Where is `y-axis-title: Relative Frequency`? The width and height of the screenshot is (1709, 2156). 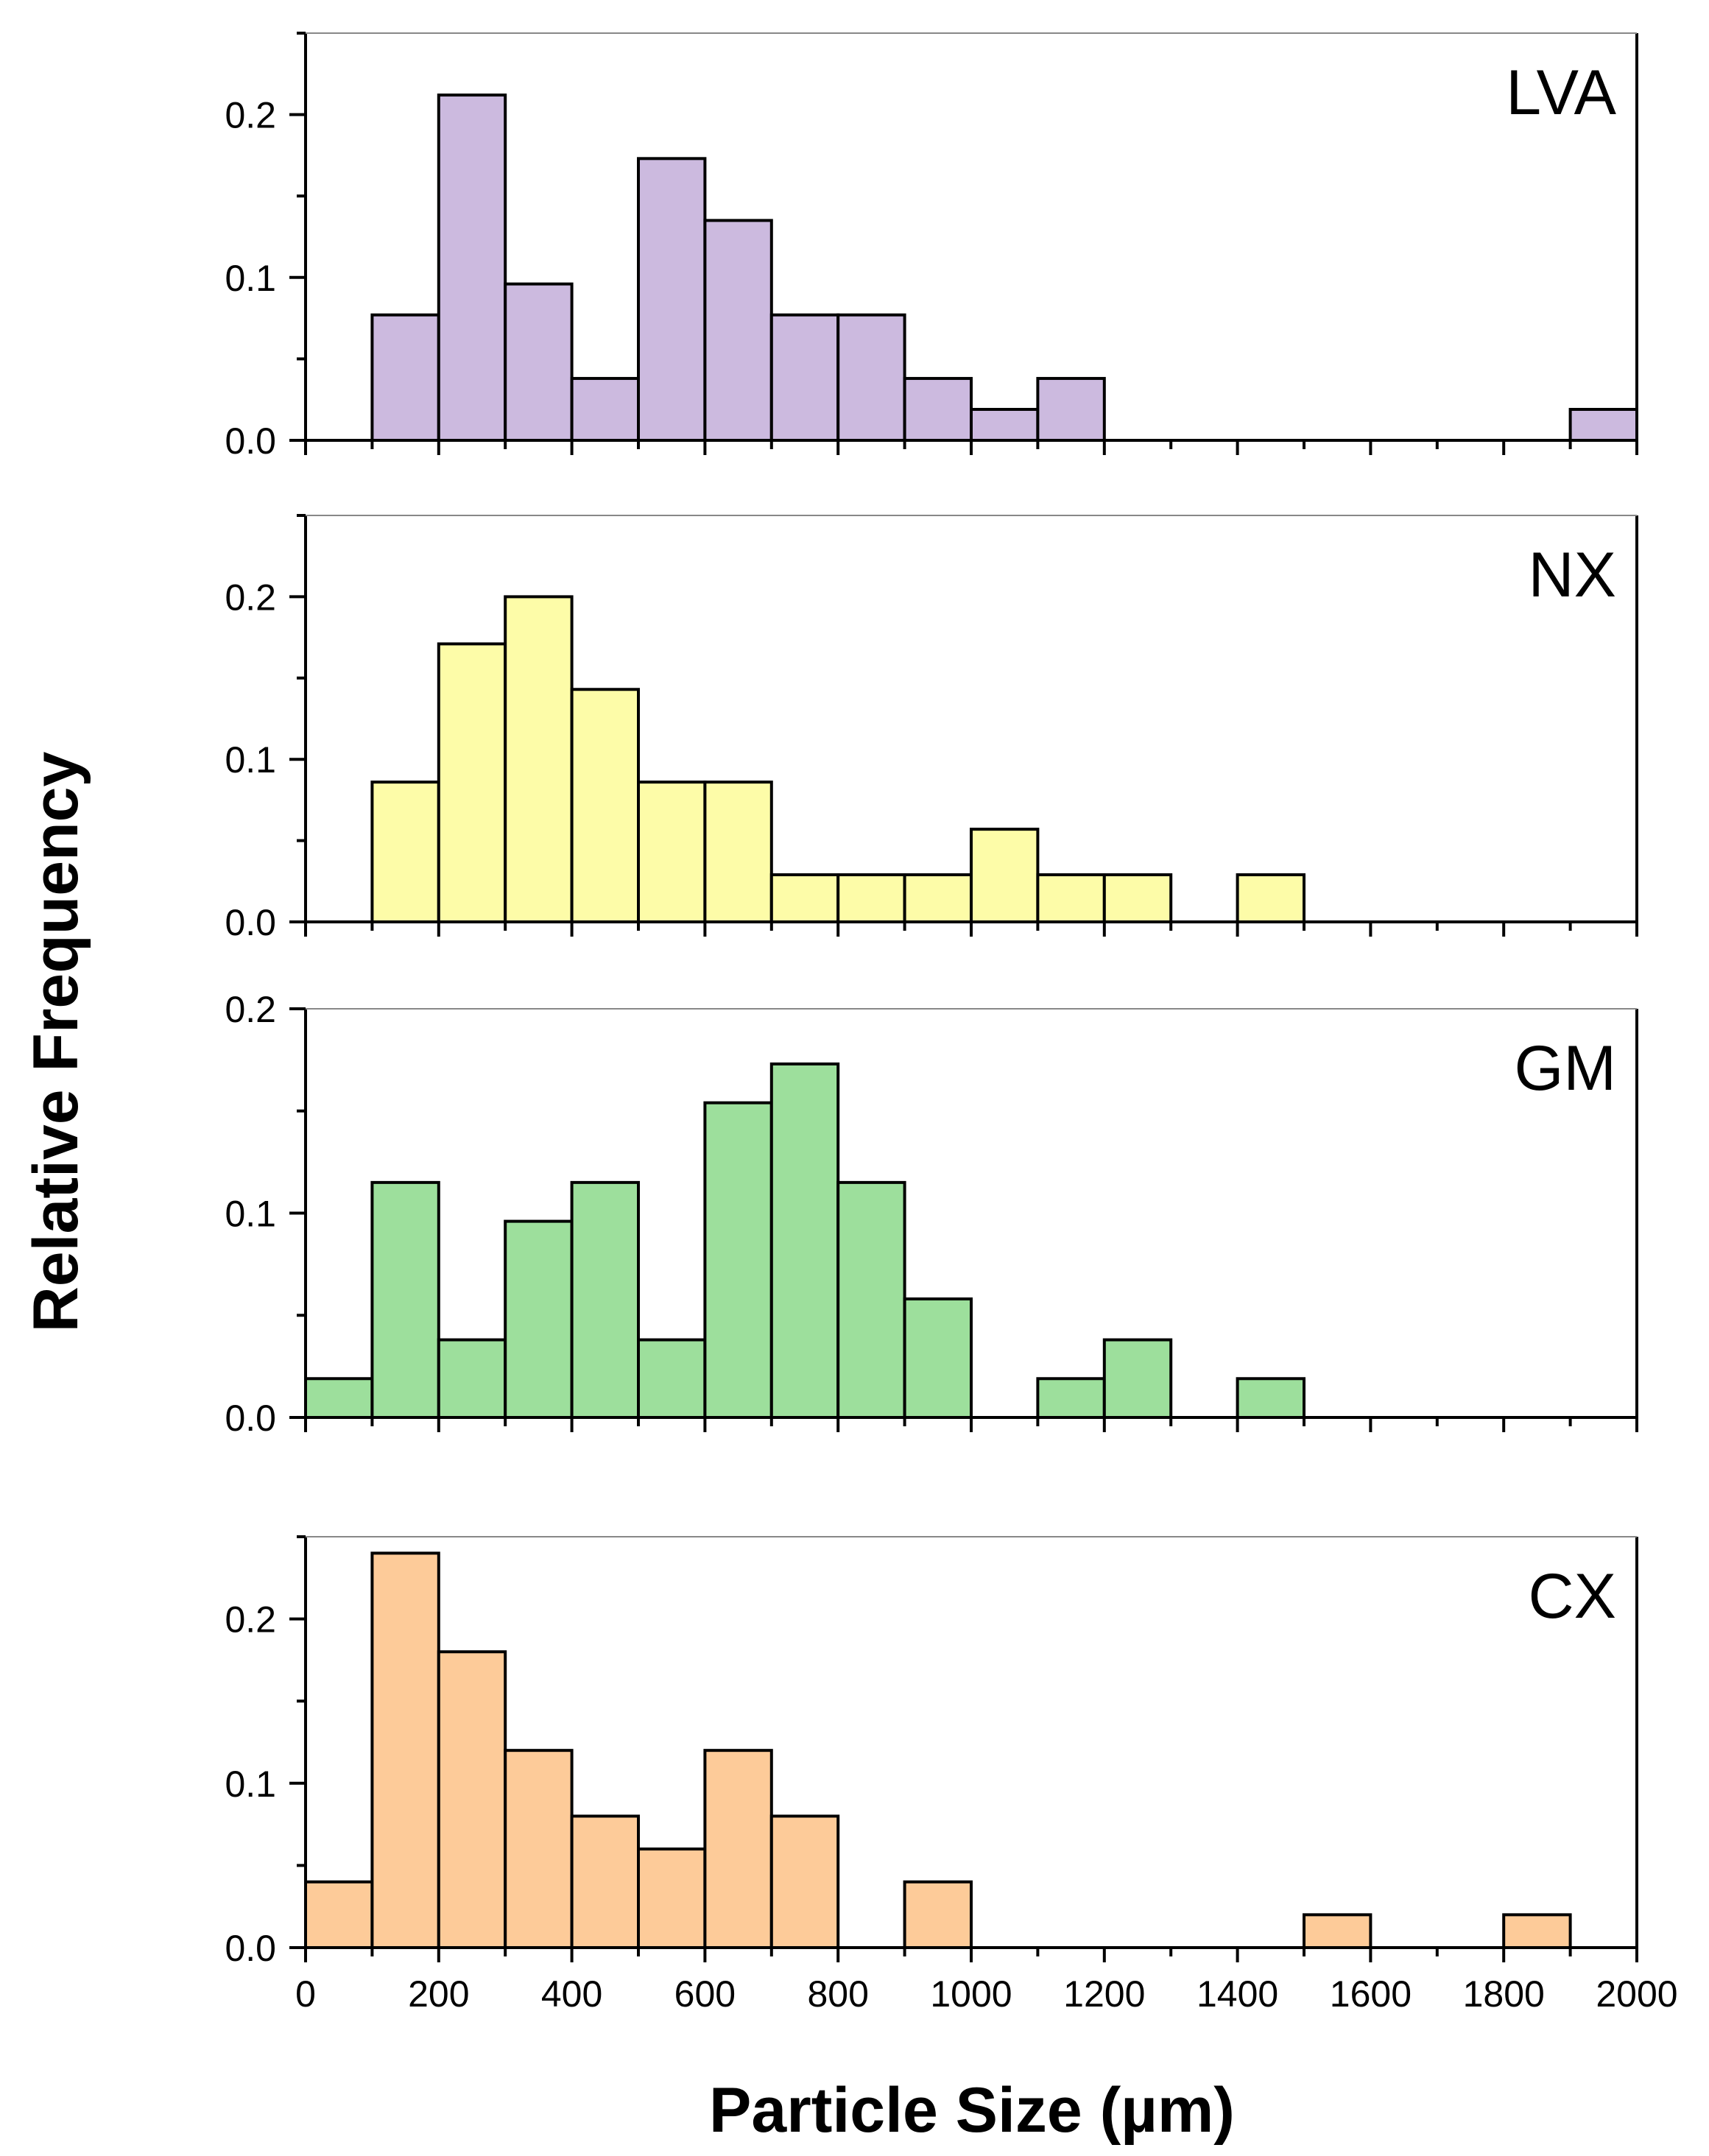 y-axis-title: Relative Frequency is located at coordinates (56, 1042).